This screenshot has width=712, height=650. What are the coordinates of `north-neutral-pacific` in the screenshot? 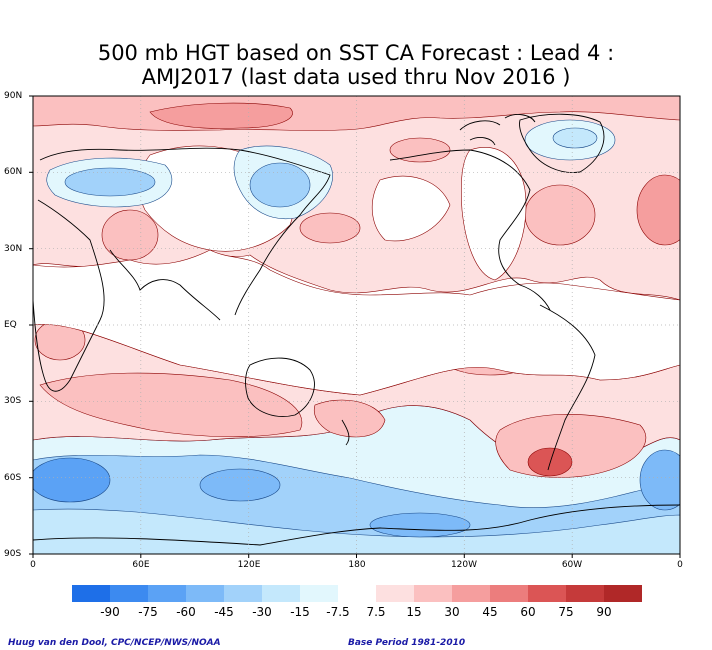 It's located at (411, 208).